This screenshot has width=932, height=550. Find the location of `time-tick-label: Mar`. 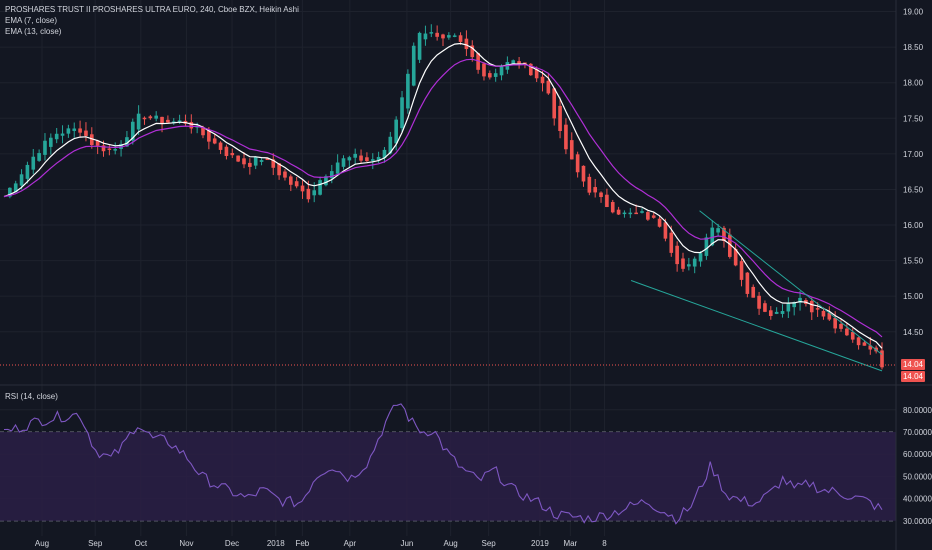

time-tick-label: Mar is located at coordinates (570, 543).